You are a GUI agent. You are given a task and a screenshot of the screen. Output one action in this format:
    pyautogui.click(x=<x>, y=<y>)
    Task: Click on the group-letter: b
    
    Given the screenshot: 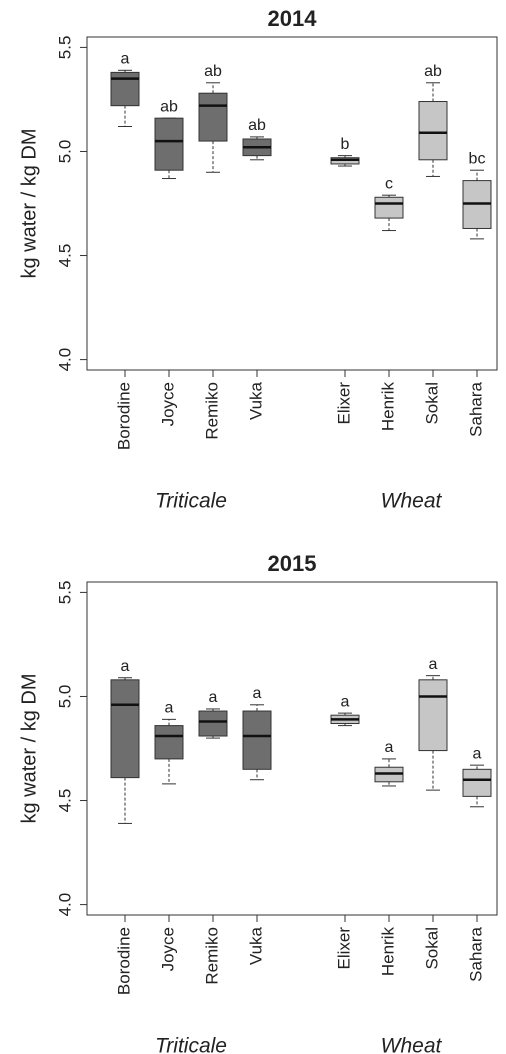 What is the action you would take?
    pyautogui.click(x=345, y=144)
    